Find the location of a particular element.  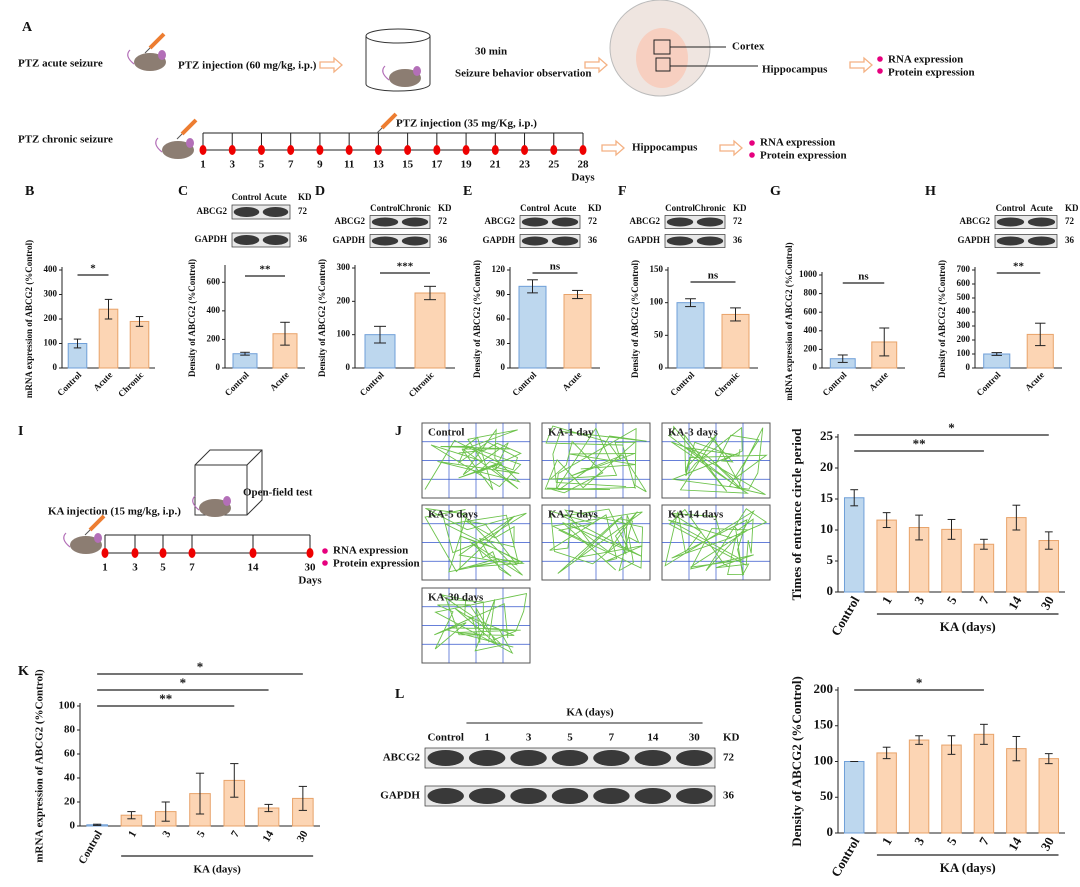

label: 1000 is located at coordinates (808, 274).